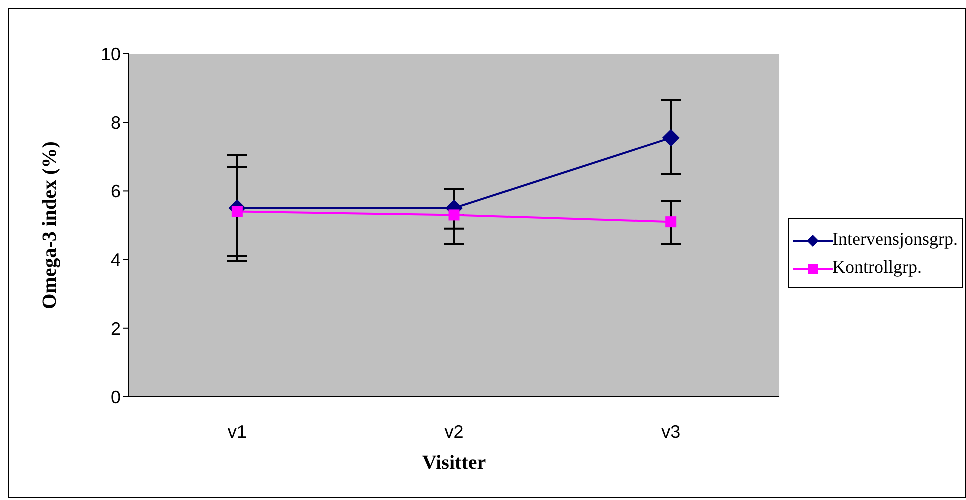 Image resolution: width=966 pixels, height=500 pixels. I want to click on legend-label: Intervensjonsgrp., so click(895, 239).